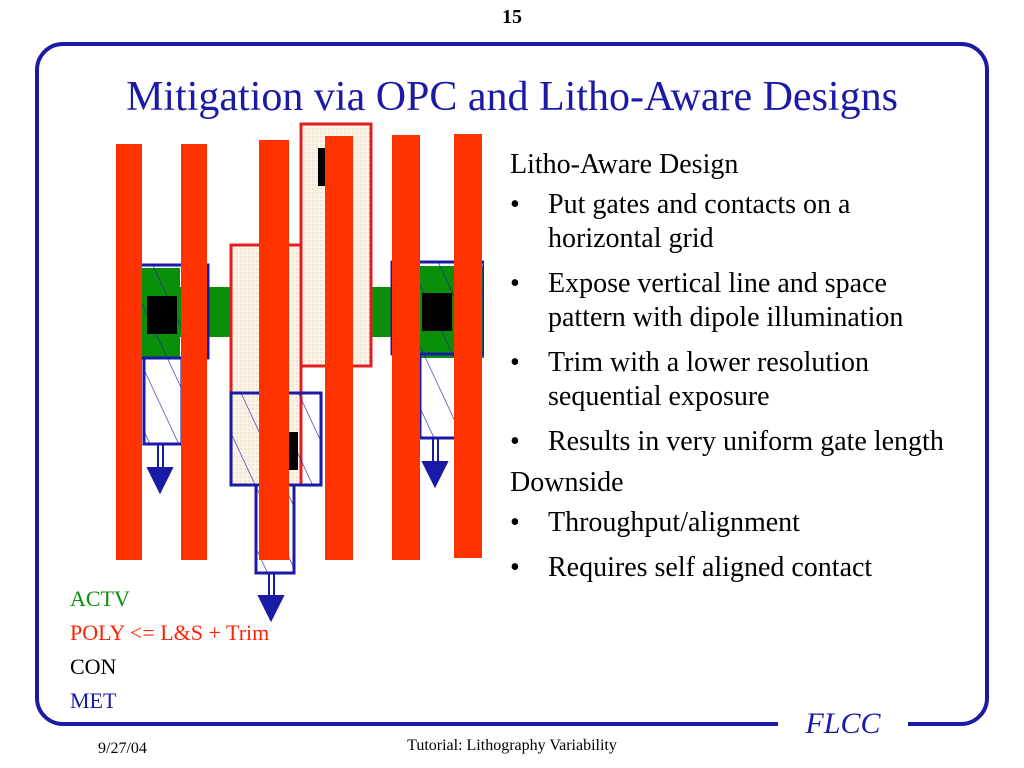 This screenshot has width=1024, height=768. Describe the element at coordinates (122, 748) in the screenshot. I see `footer-date: 9/27/04` at that location.